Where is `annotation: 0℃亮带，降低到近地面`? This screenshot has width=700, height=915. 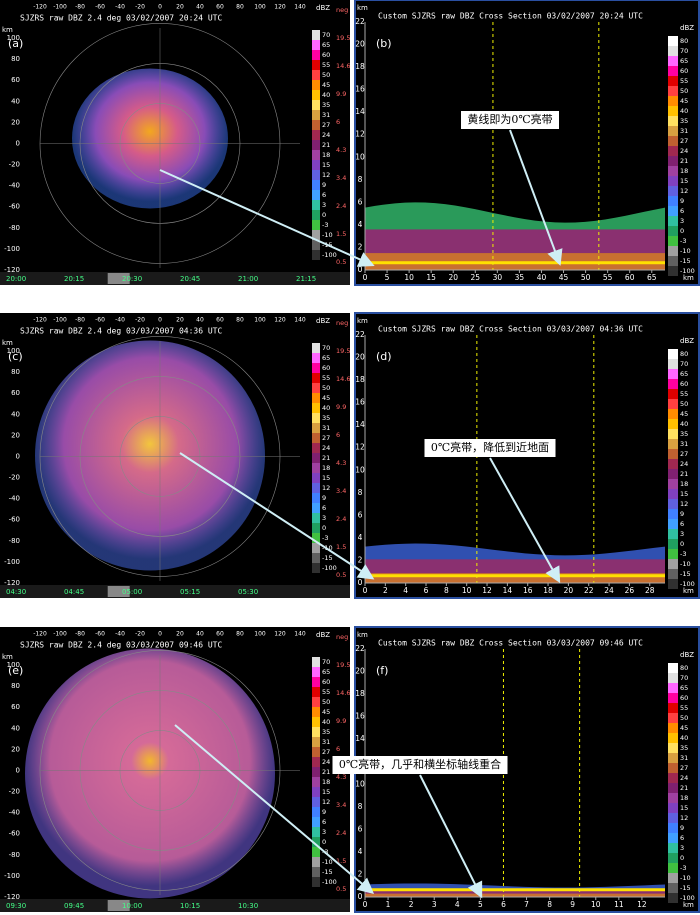
annotation: 0℃亮带，降低到近地面 is located at coordinates (490, 447).